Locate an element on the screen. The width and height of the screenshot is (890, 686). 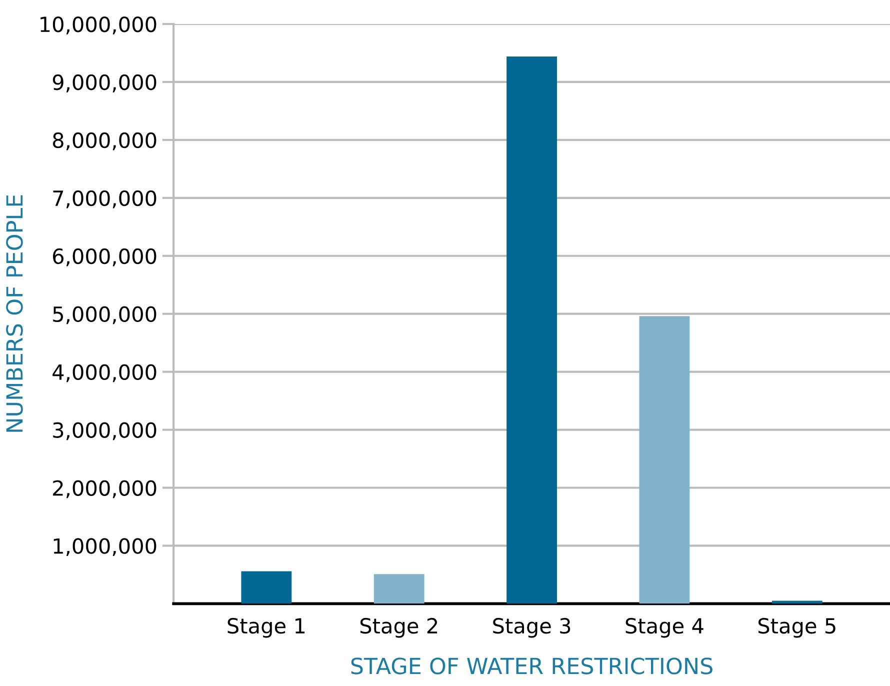
y-tick-label: 4,000,000 is located at coordinates (104, 373).